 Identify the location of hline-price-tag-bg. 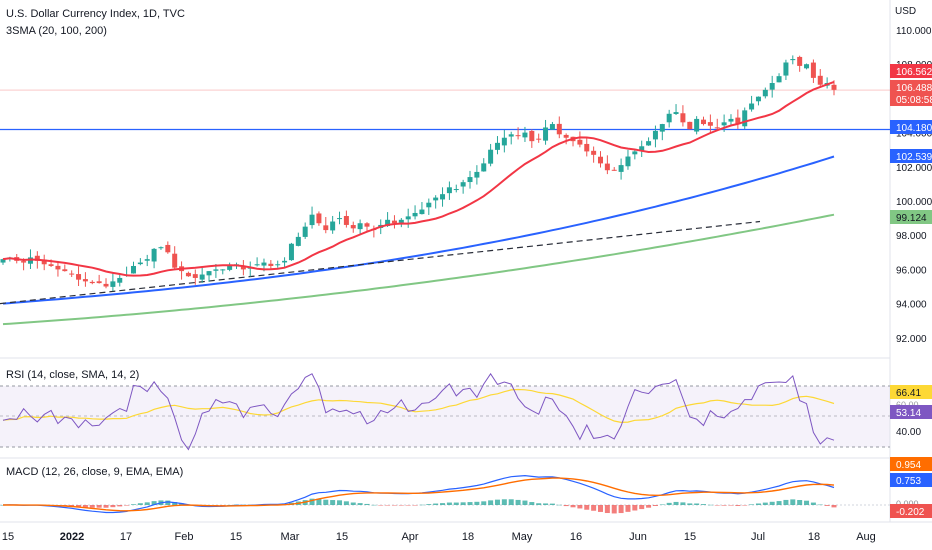
(911, 127).